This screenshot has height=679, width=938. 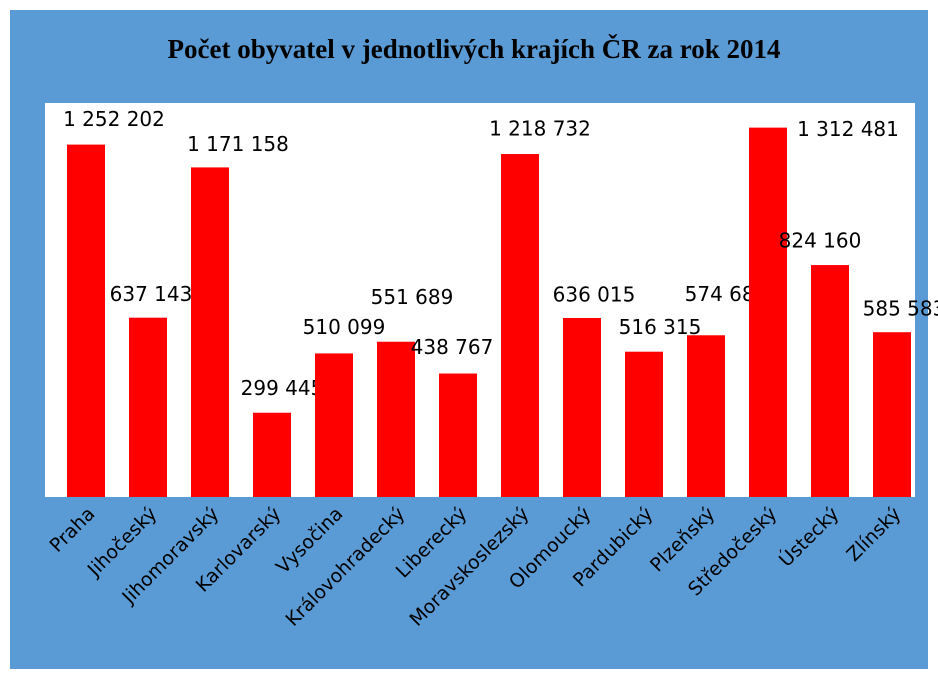 I want to click on value-label: 824 160, so click(x=820, y=241).